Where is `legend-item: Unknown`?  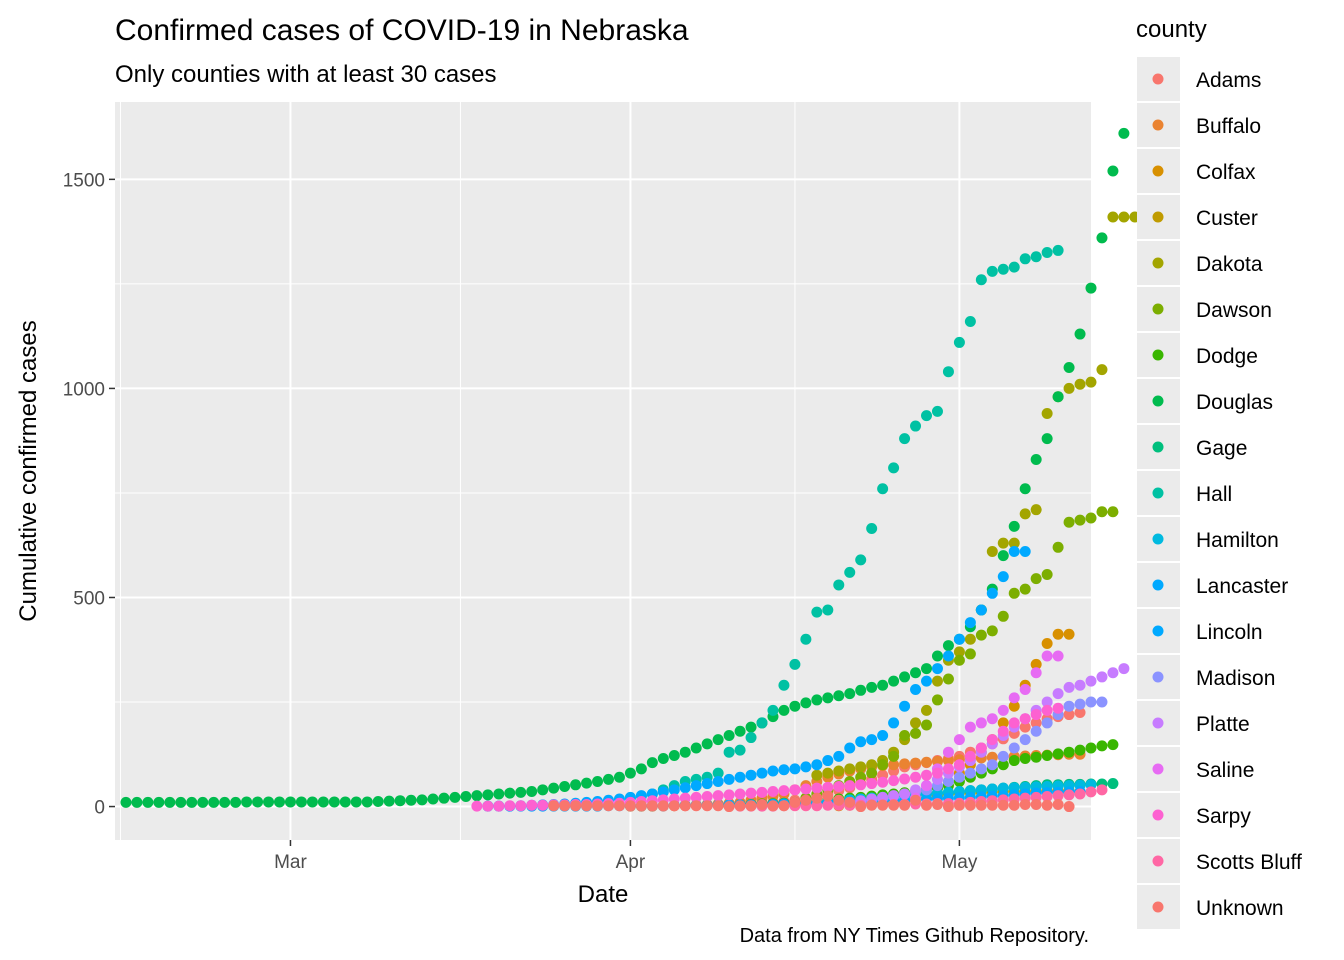
legend-item: Unknown is located at coordinates (1210, 907).